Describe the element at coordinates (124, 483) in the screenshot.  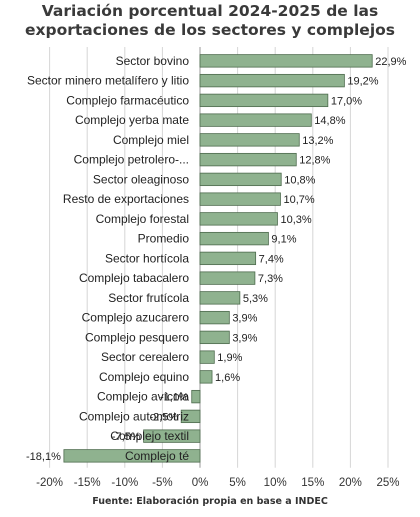
I see `x-tick-label: -10%` at that location.